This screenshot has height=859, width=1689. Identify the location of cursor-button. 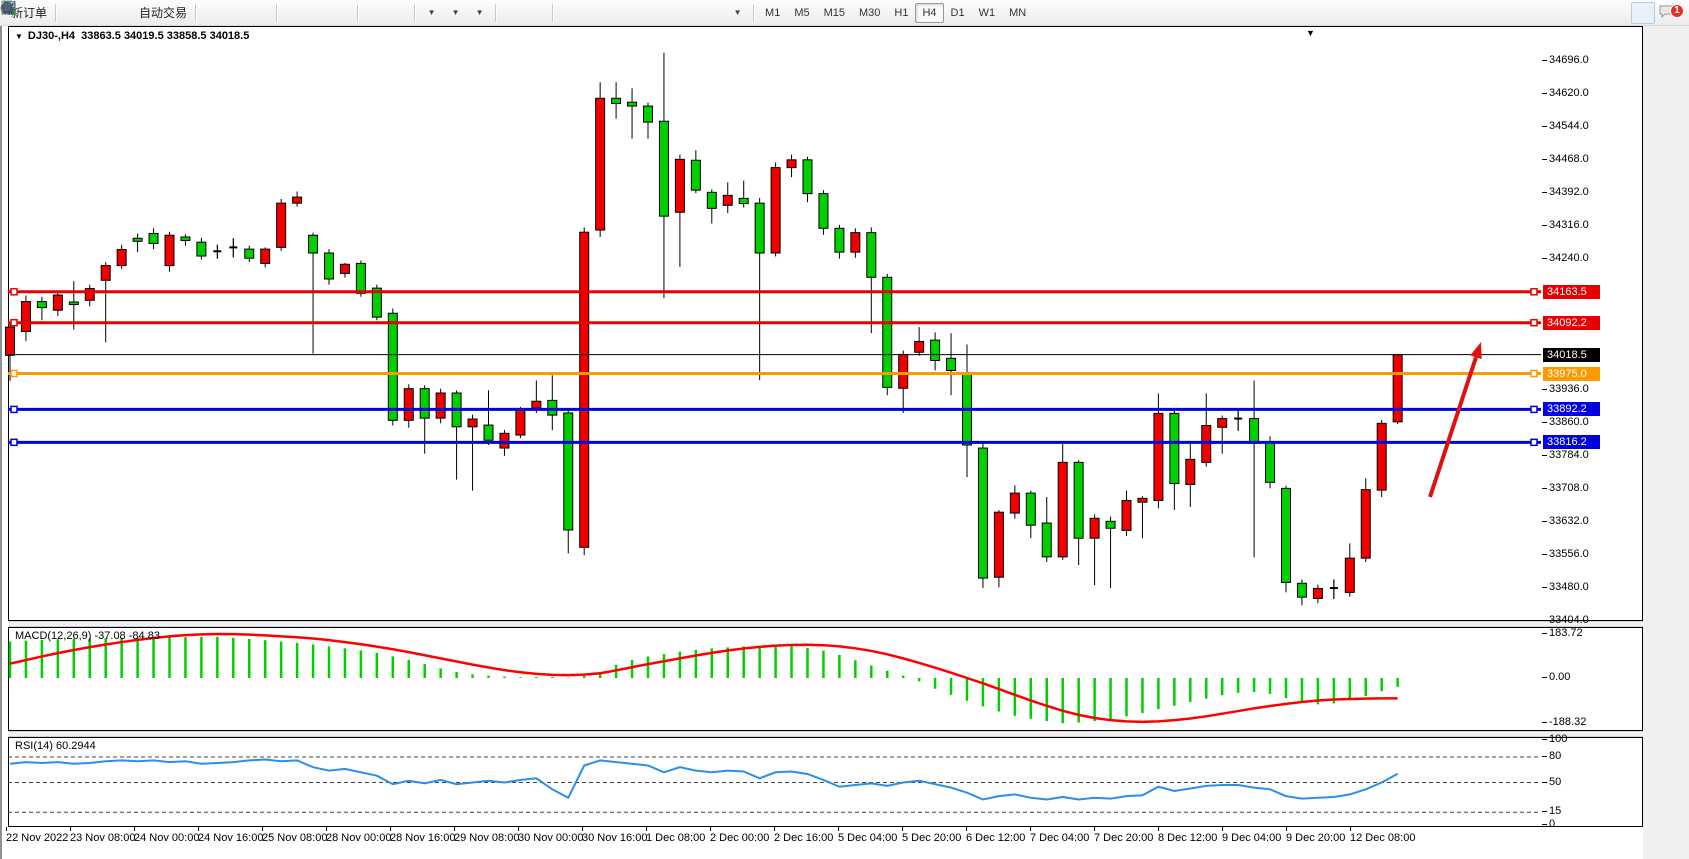
(264, 12).